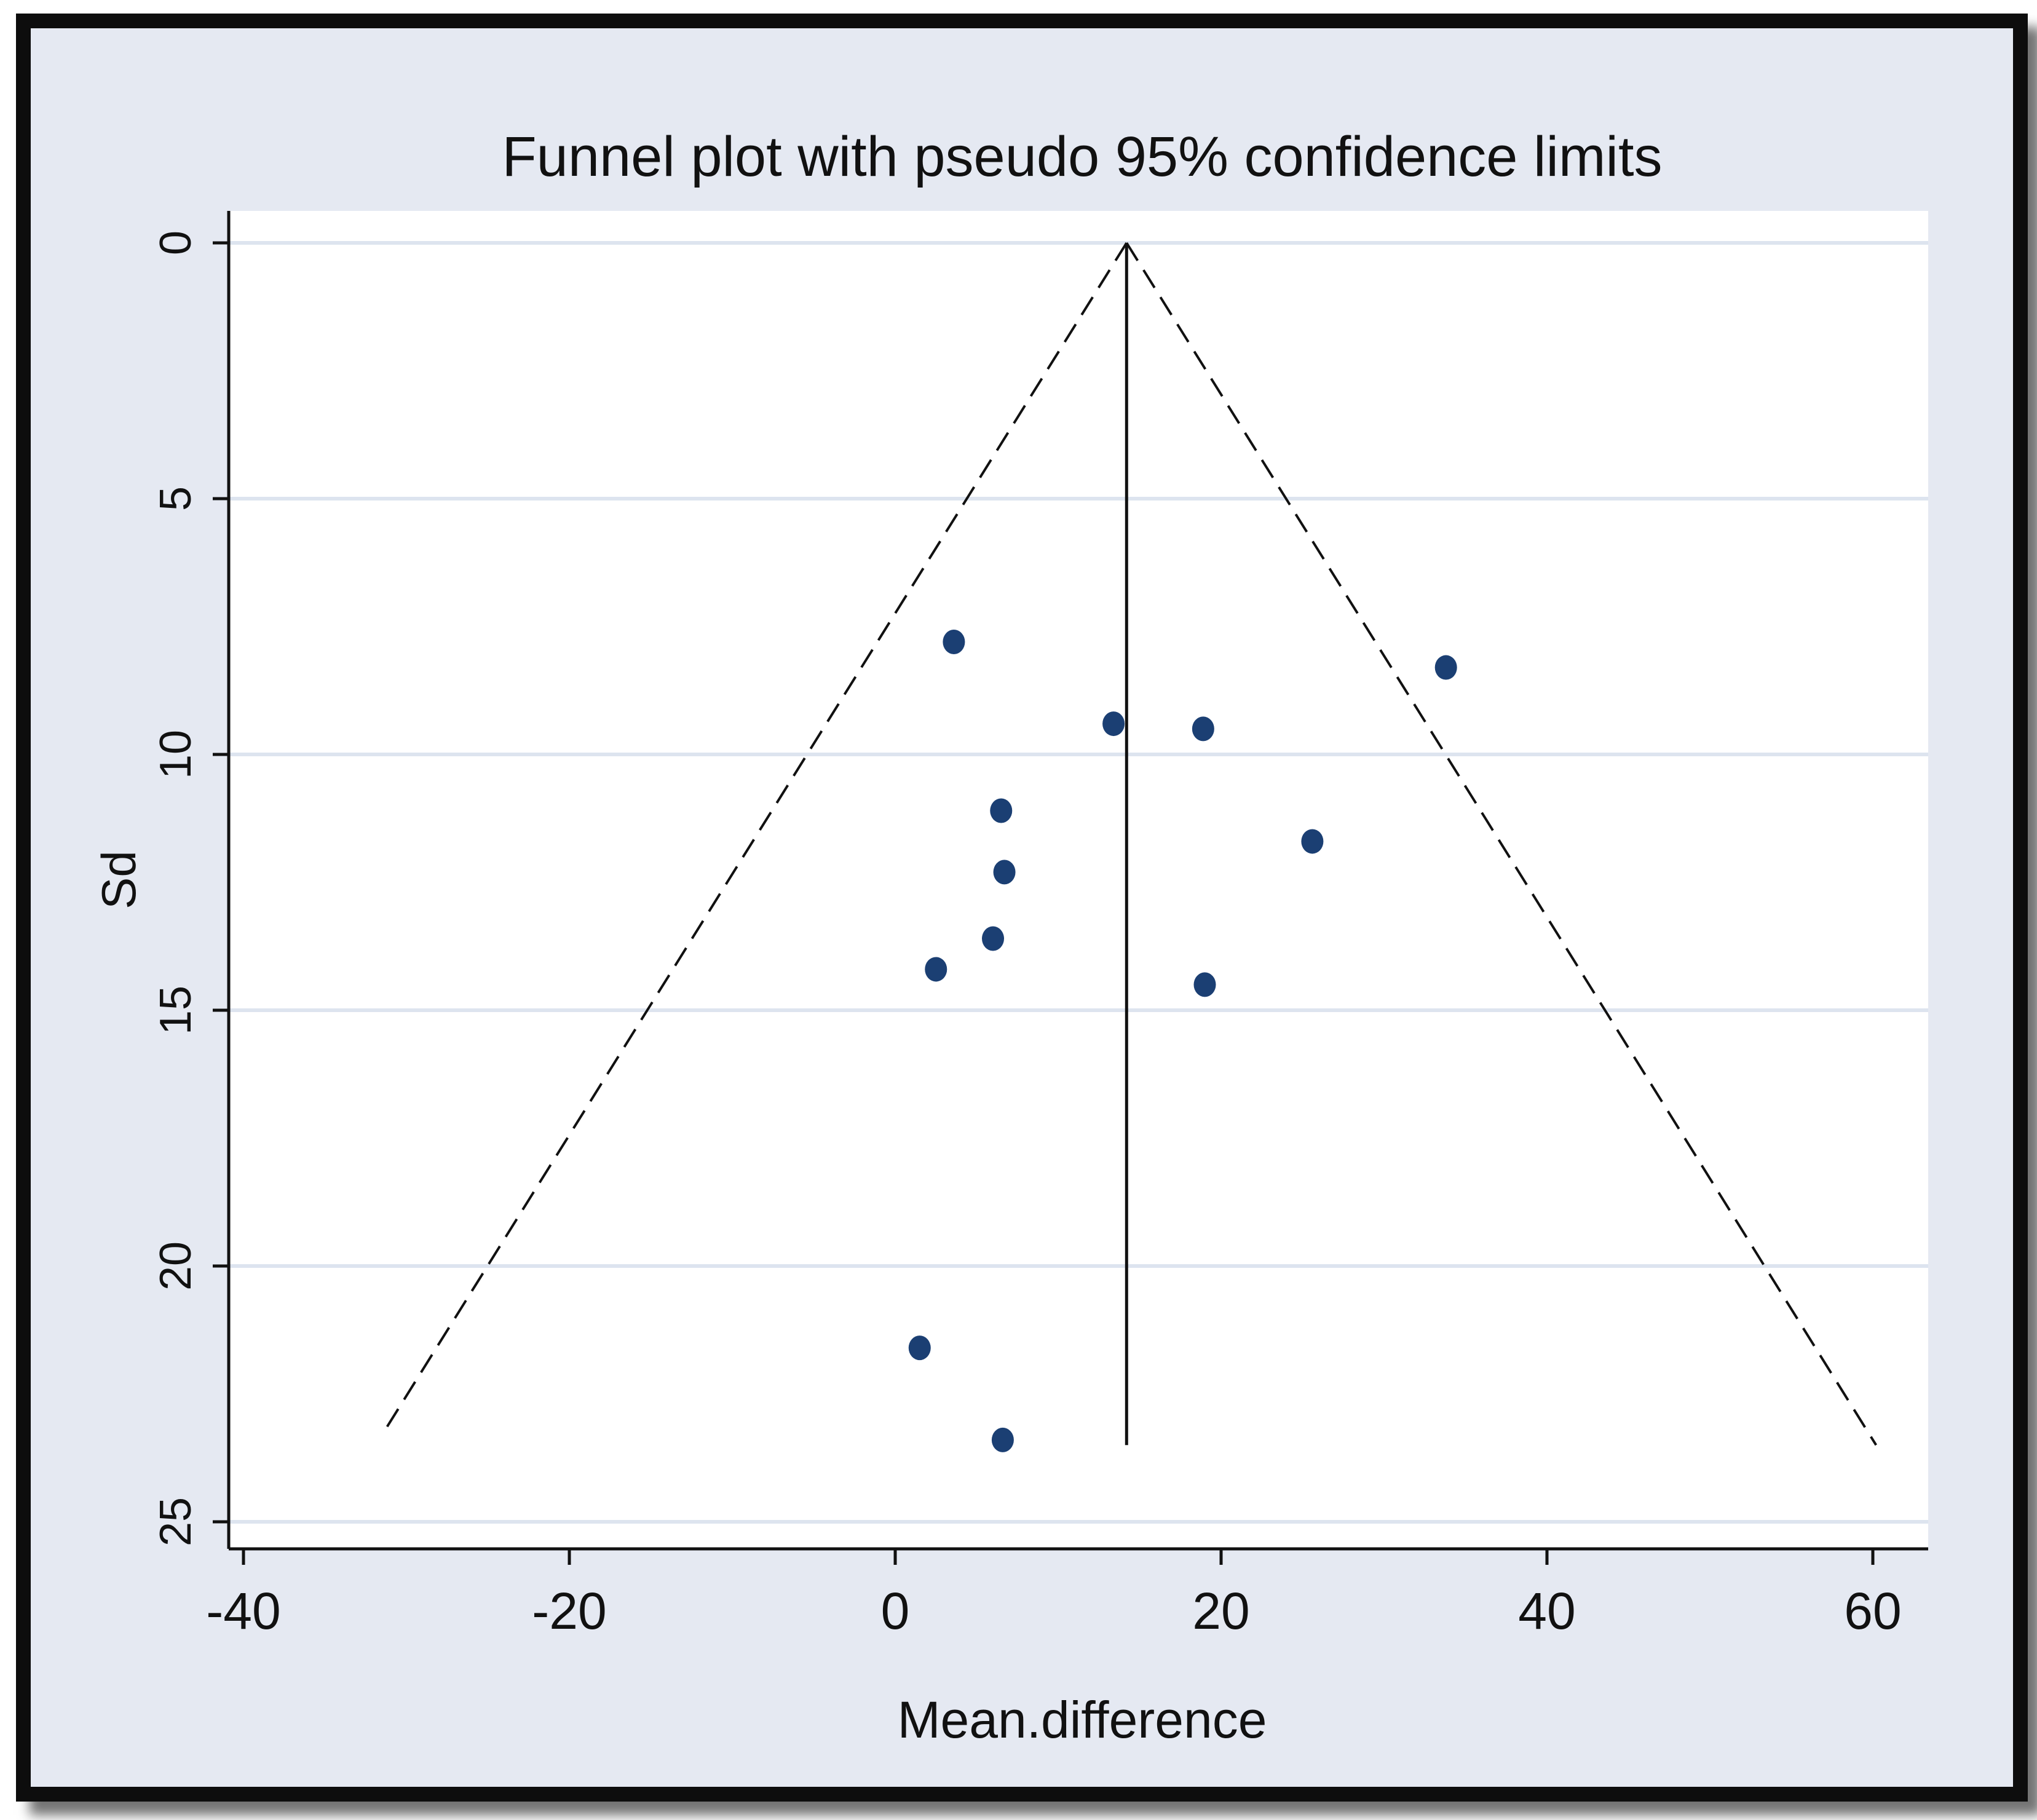  Describe the element at coordinates (175, 499) in the screenshot. I see `y-tick-label: 5` at that location.